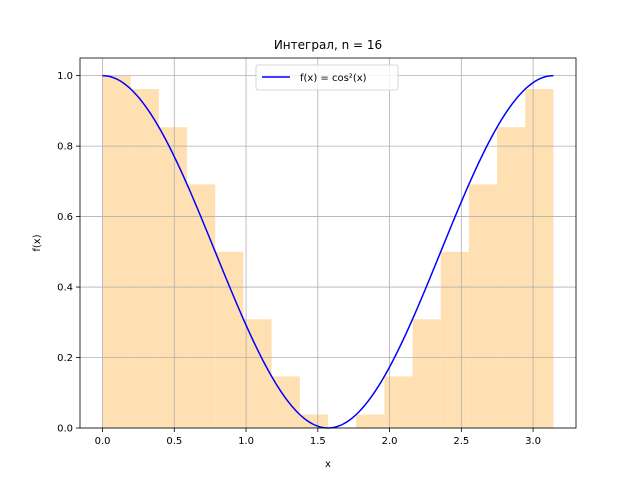 The width and height of the screenshot is (640, 480). What do you see at coordinates (461, 441) in the screenshot?
I see `x-tick-label: 2.5` at bounding box center [461, 441].